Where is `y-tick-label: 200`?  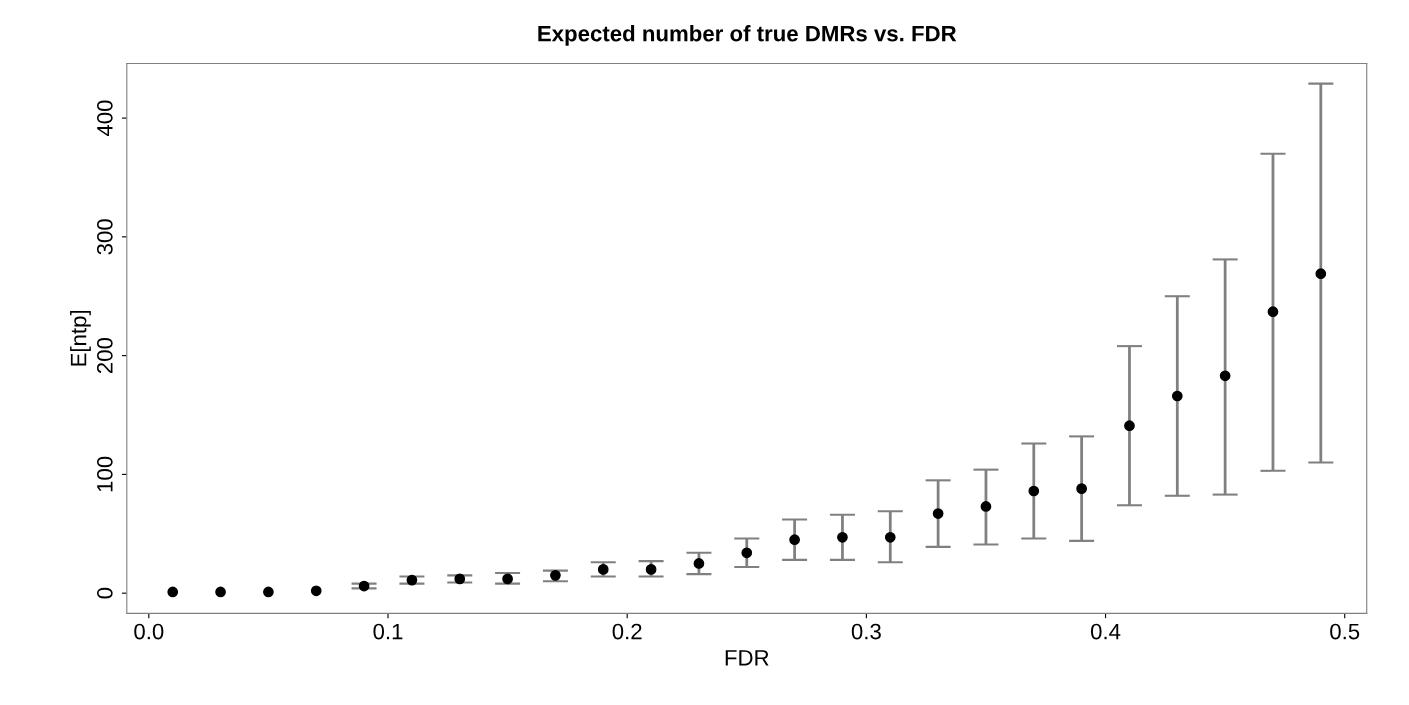 y-tick-label: 200 is located at coordinates (104, 355).